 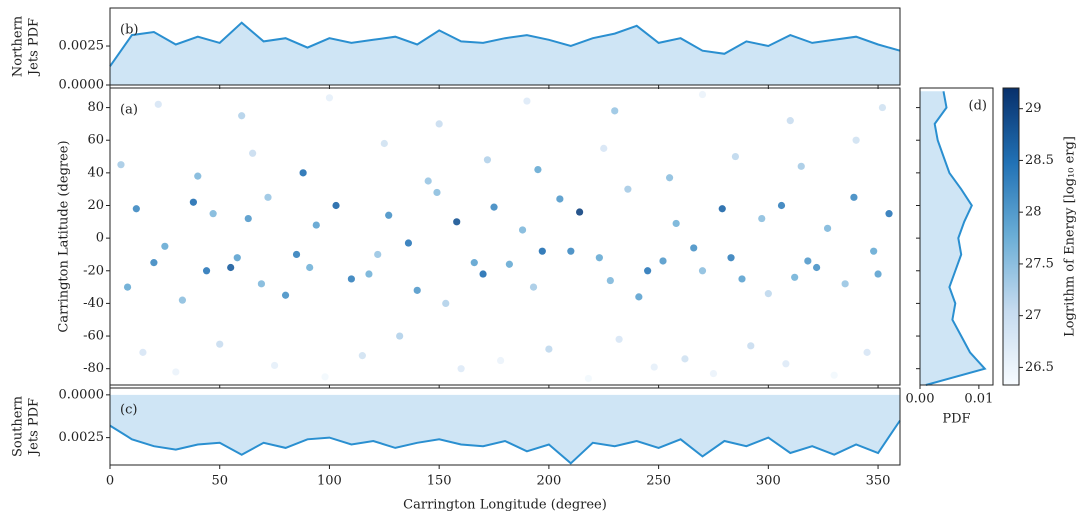 What do you see at coordinates (1033, 108) in the screenshot?
I see `colorbar-tick-label: 29` at bounding box center [1033, 108].